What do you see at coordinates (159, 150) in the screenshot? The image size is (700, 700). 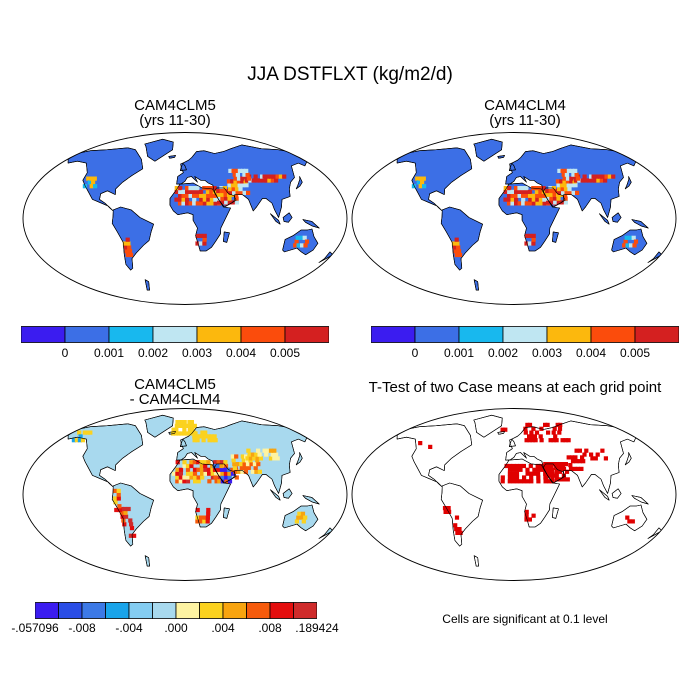 I see `land-greenland` at bounding box center [159, 150].